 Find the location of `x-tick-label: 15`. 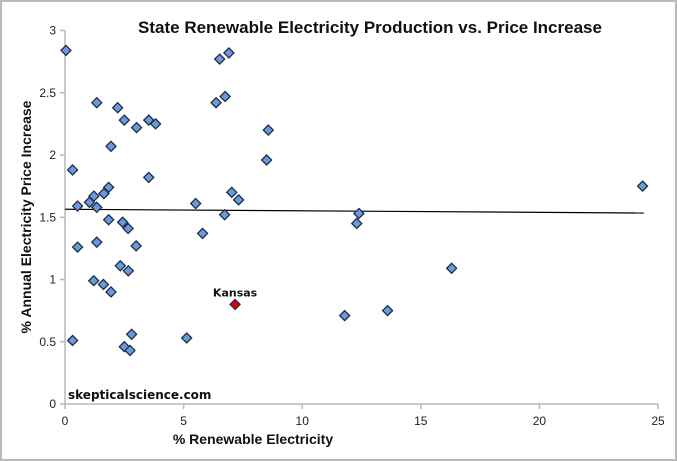

x-tick-label: 15 is located at coordinates (421, 421).